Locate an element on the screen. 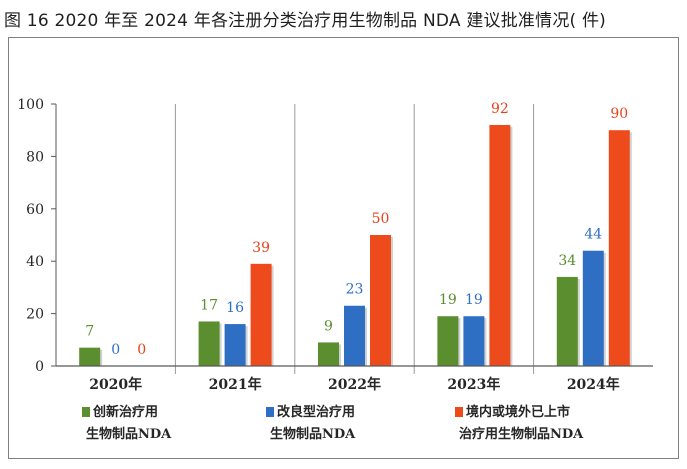 This screenshot has height=469, width=687. legend-item-marketed: 境内或境外已上市 治疗用生物制品NDA is located at coordinates (519, 424).